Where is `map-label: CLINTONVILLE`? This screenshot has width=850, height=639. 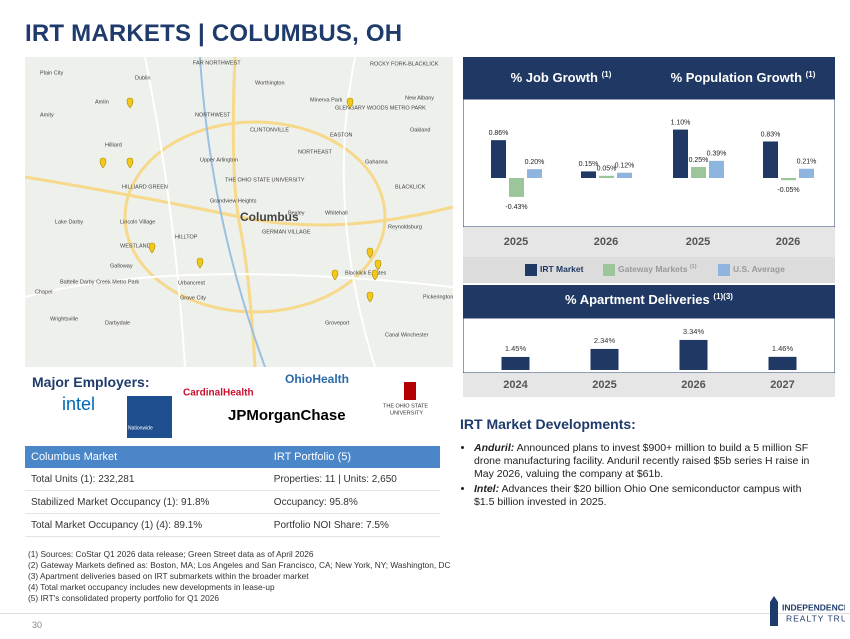
map-label: CLINTONVILLE is located at coordinates (269, 130).